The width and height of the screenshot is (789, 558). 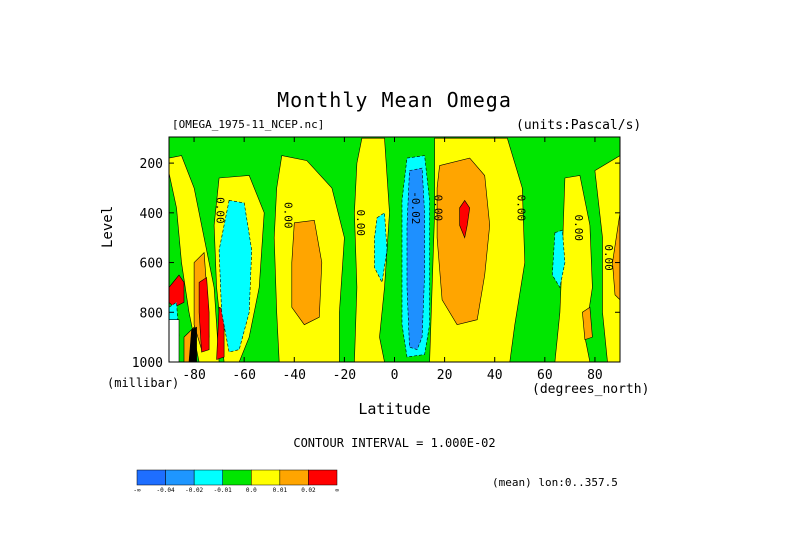 I want to click on y-tick-label: 800, so click(x=151, y=313).